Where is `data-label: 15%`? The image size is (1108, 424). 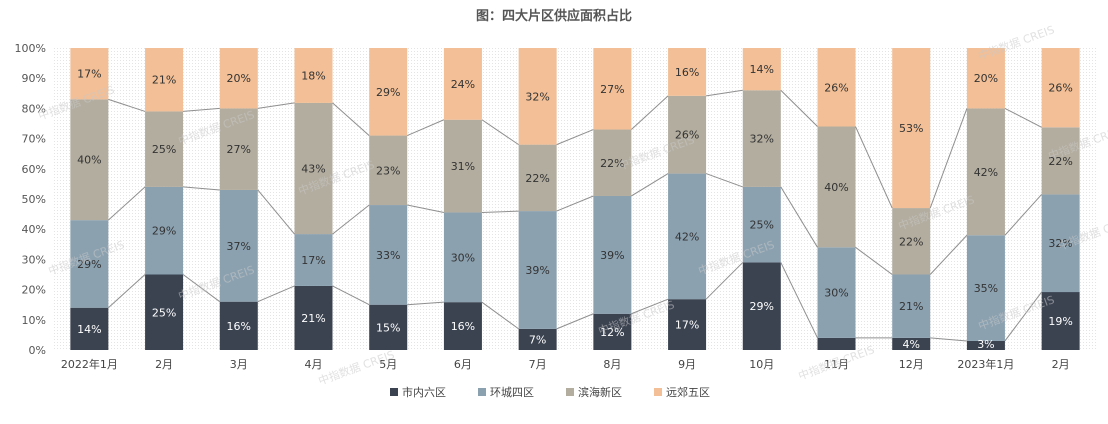 data-label: 15% is located at coordinates (388, 327).